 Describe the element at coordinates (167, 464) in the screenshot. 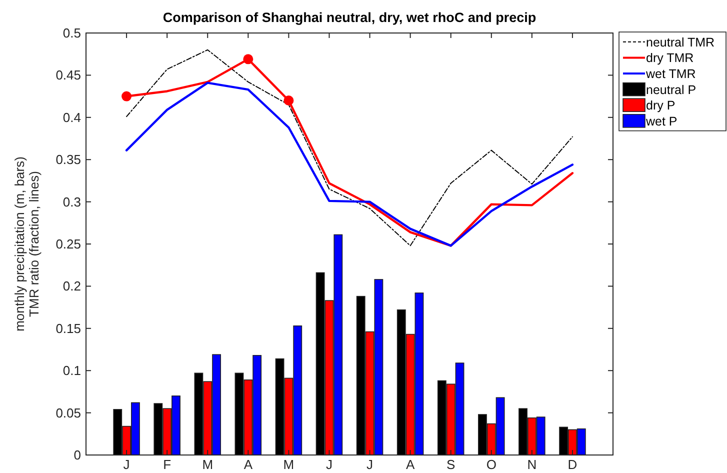

I see `x-tick-label: F` at that location.